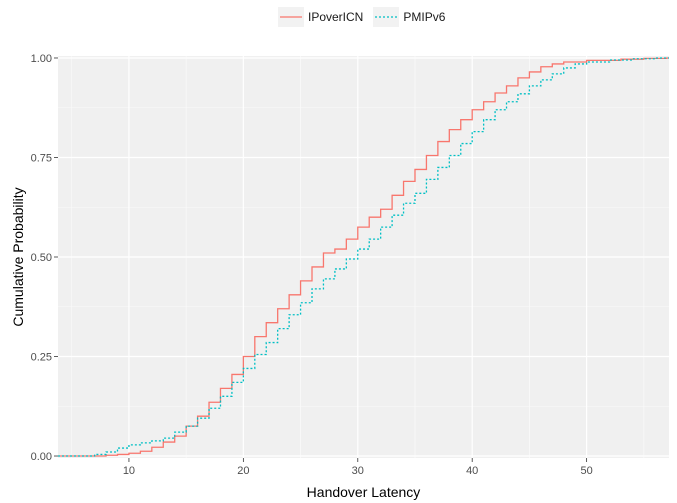 The width and height of the screenshot is (677, 503). Describe the element at coordinates (472, 471) in the screenshot. I see `x-tick-label: 40` at that location.